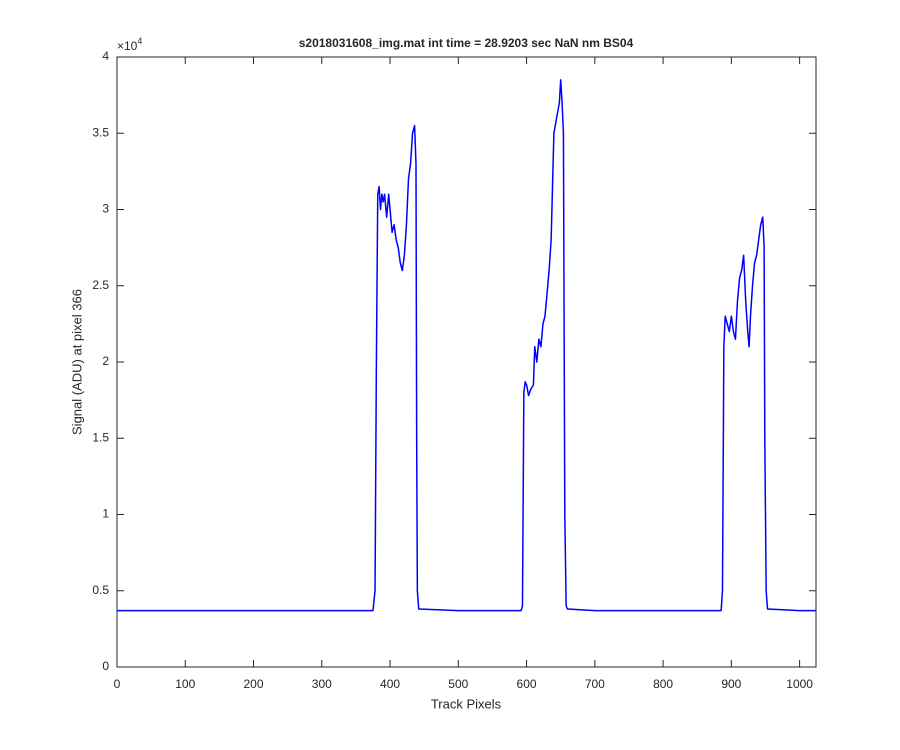 This screenshot has width=900, height=750. What do you see at coordinates (117, 684) in the screenshot?
I see `x-tick-label: 0` at bounding box center [117, 684].